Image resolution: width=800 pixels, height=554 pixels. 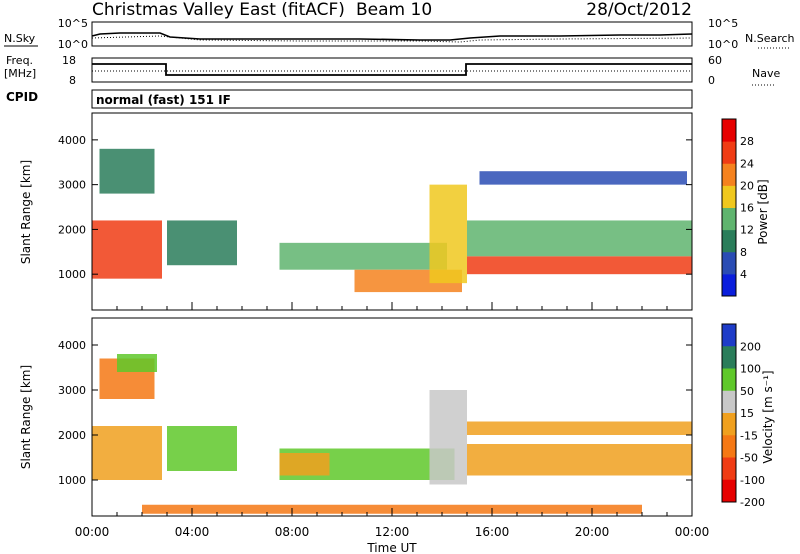 I want to click on colorbar-tick-label: 50, so click(x=747, y=391).